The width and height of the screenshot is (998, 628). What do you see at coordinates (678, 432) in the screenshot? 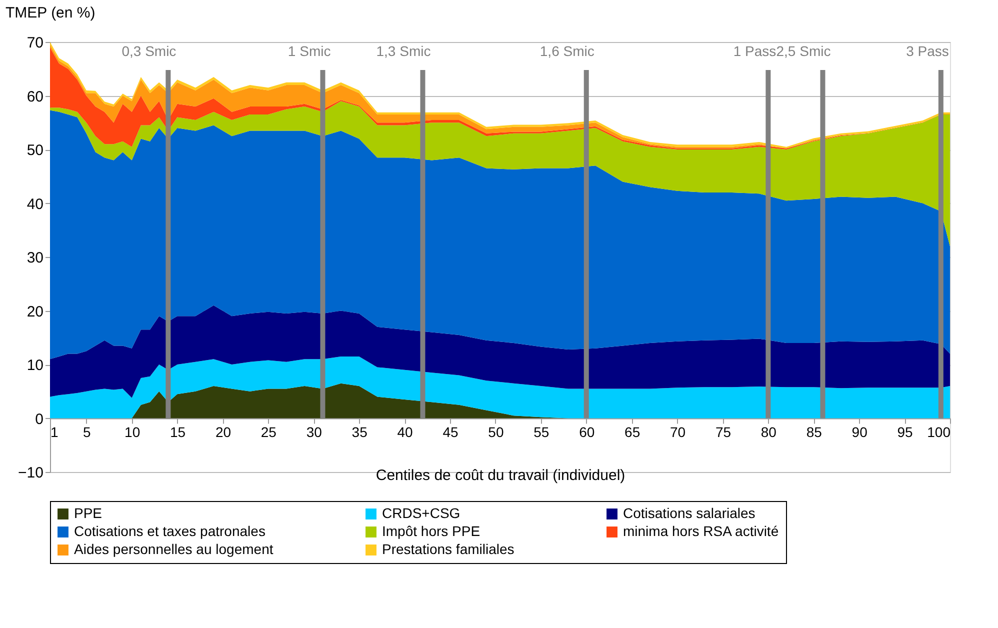
I see `x-tick-label: 70` at bounding box center [678, 432].